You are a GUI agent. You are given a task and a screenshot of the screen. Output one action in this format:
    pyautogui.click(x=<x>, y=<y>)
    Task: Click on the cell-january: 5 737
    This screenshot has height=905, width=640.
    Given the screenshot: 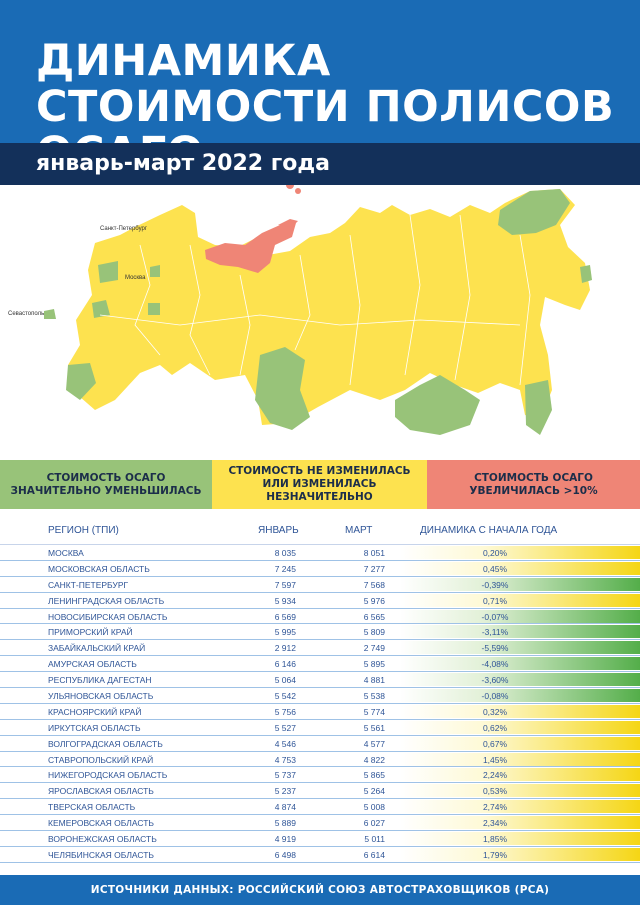 What is the action you would take?
    pyautogui.click(x=285, y=775)
    